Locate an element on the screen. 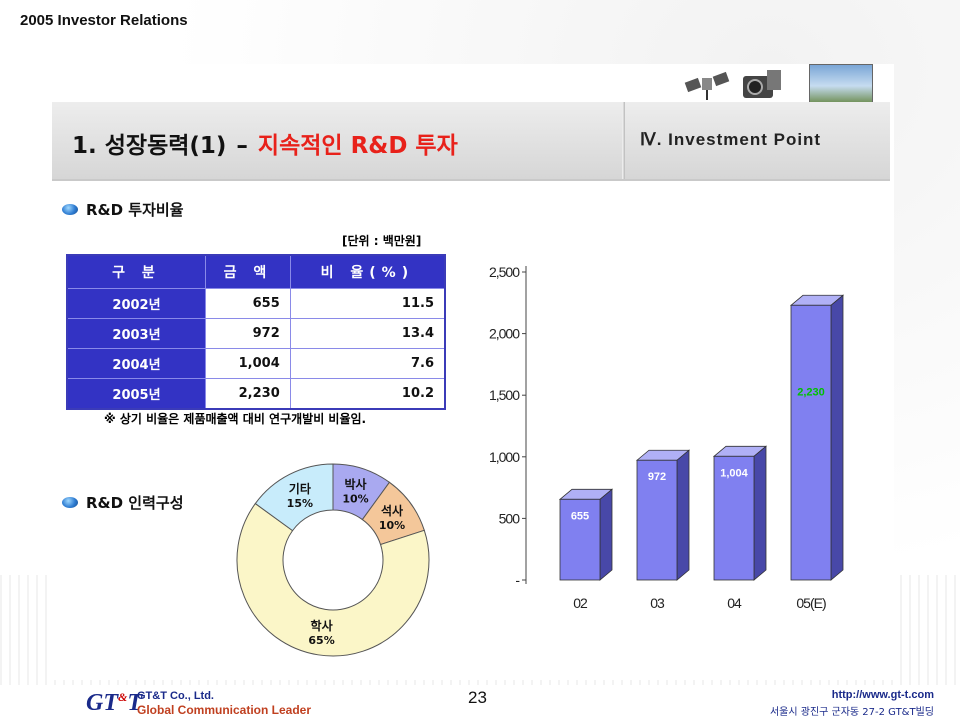 The height and width of the screenshot is (720, 960). donut-slice-label: 박사 is located at coordinates (356, 484).